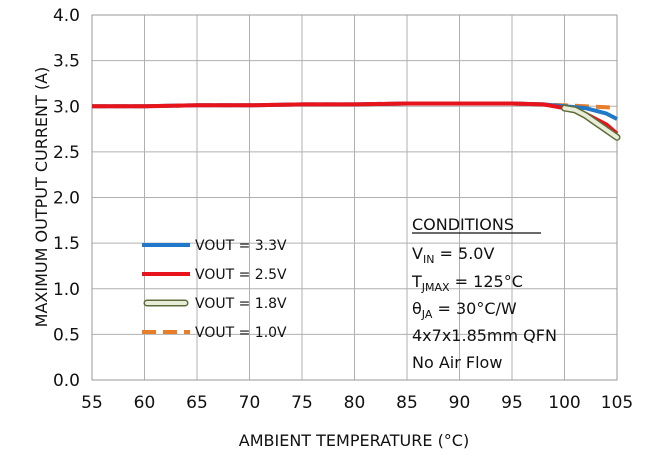 The height and width of the screenshot is (454, 653). Describe the element at coordinates (617, 403) in the screenshot. I see `x-tick-label-10: 105` at that location.